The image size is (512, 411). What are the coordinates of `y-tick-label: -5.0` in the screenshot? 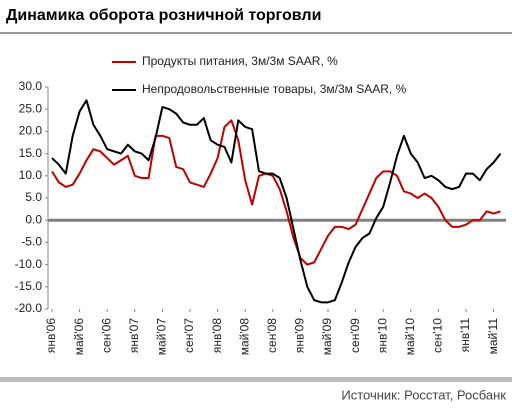 It's located at (31, 242).